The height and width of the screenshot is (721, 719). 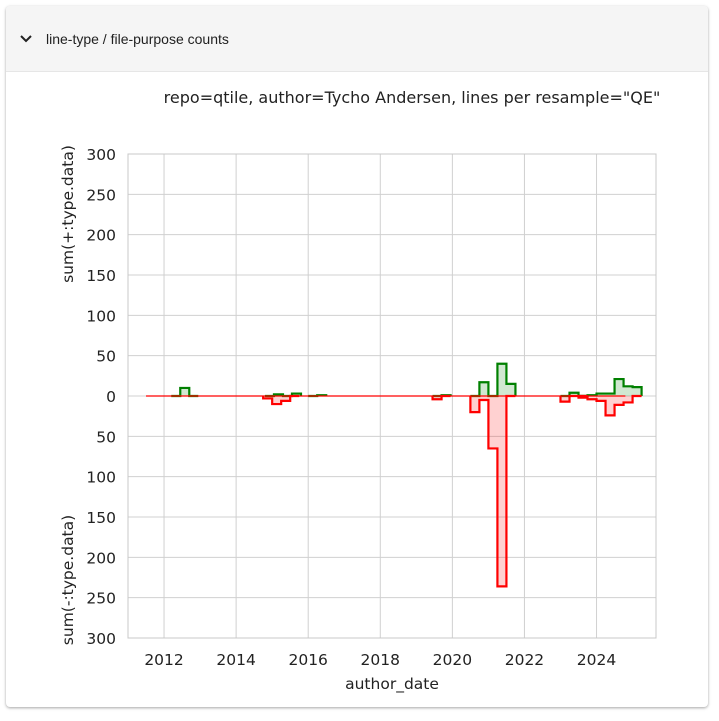 What do you see at coordinates (68, 214) in the screenshot?
I see `y-axis-label-top: sum(+:type.data)` at bounding box center [68, 214].